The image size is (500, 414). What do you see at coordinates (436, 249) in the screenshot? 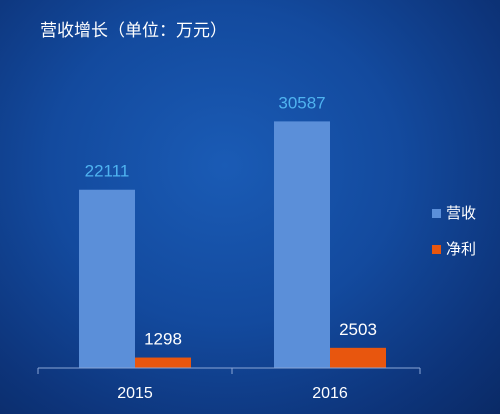
I see `legend-swatch-净利` at bounding box center [436, 249].